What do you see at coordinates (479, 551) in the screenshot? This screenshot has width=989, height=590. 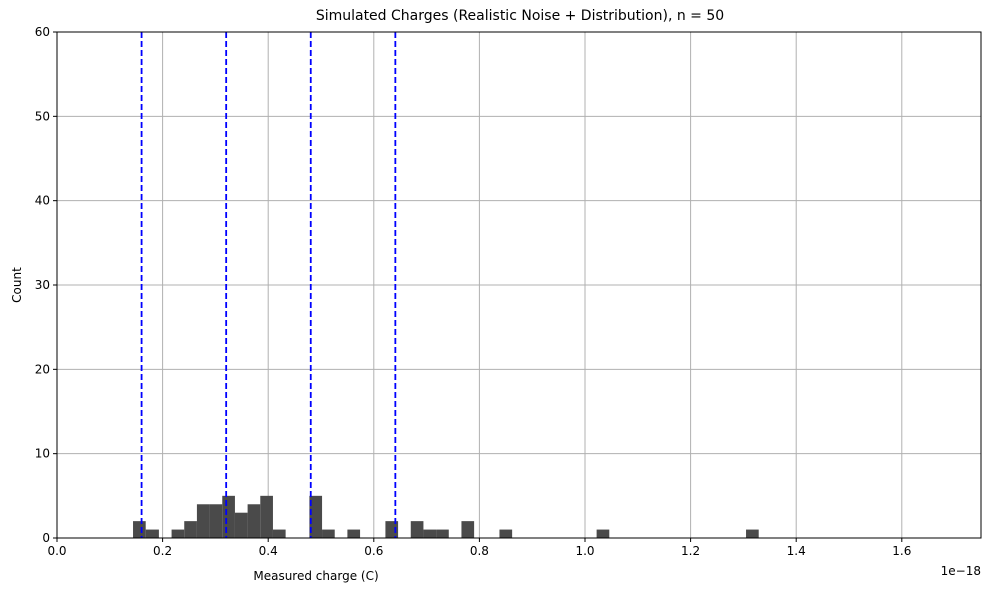 I see `x-tick-label: 0.8` at bounding box center [479, 551].